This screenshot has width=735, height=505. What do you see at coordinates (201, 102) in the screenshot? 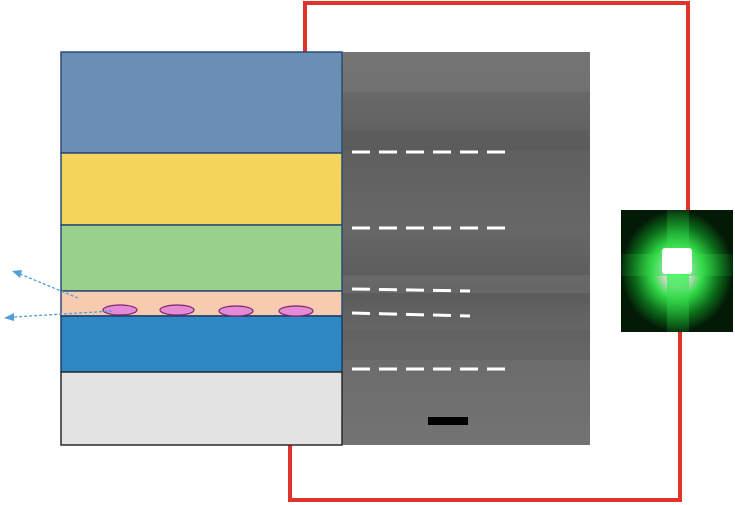
I see `layer-top` at bounding box center [201, 102].